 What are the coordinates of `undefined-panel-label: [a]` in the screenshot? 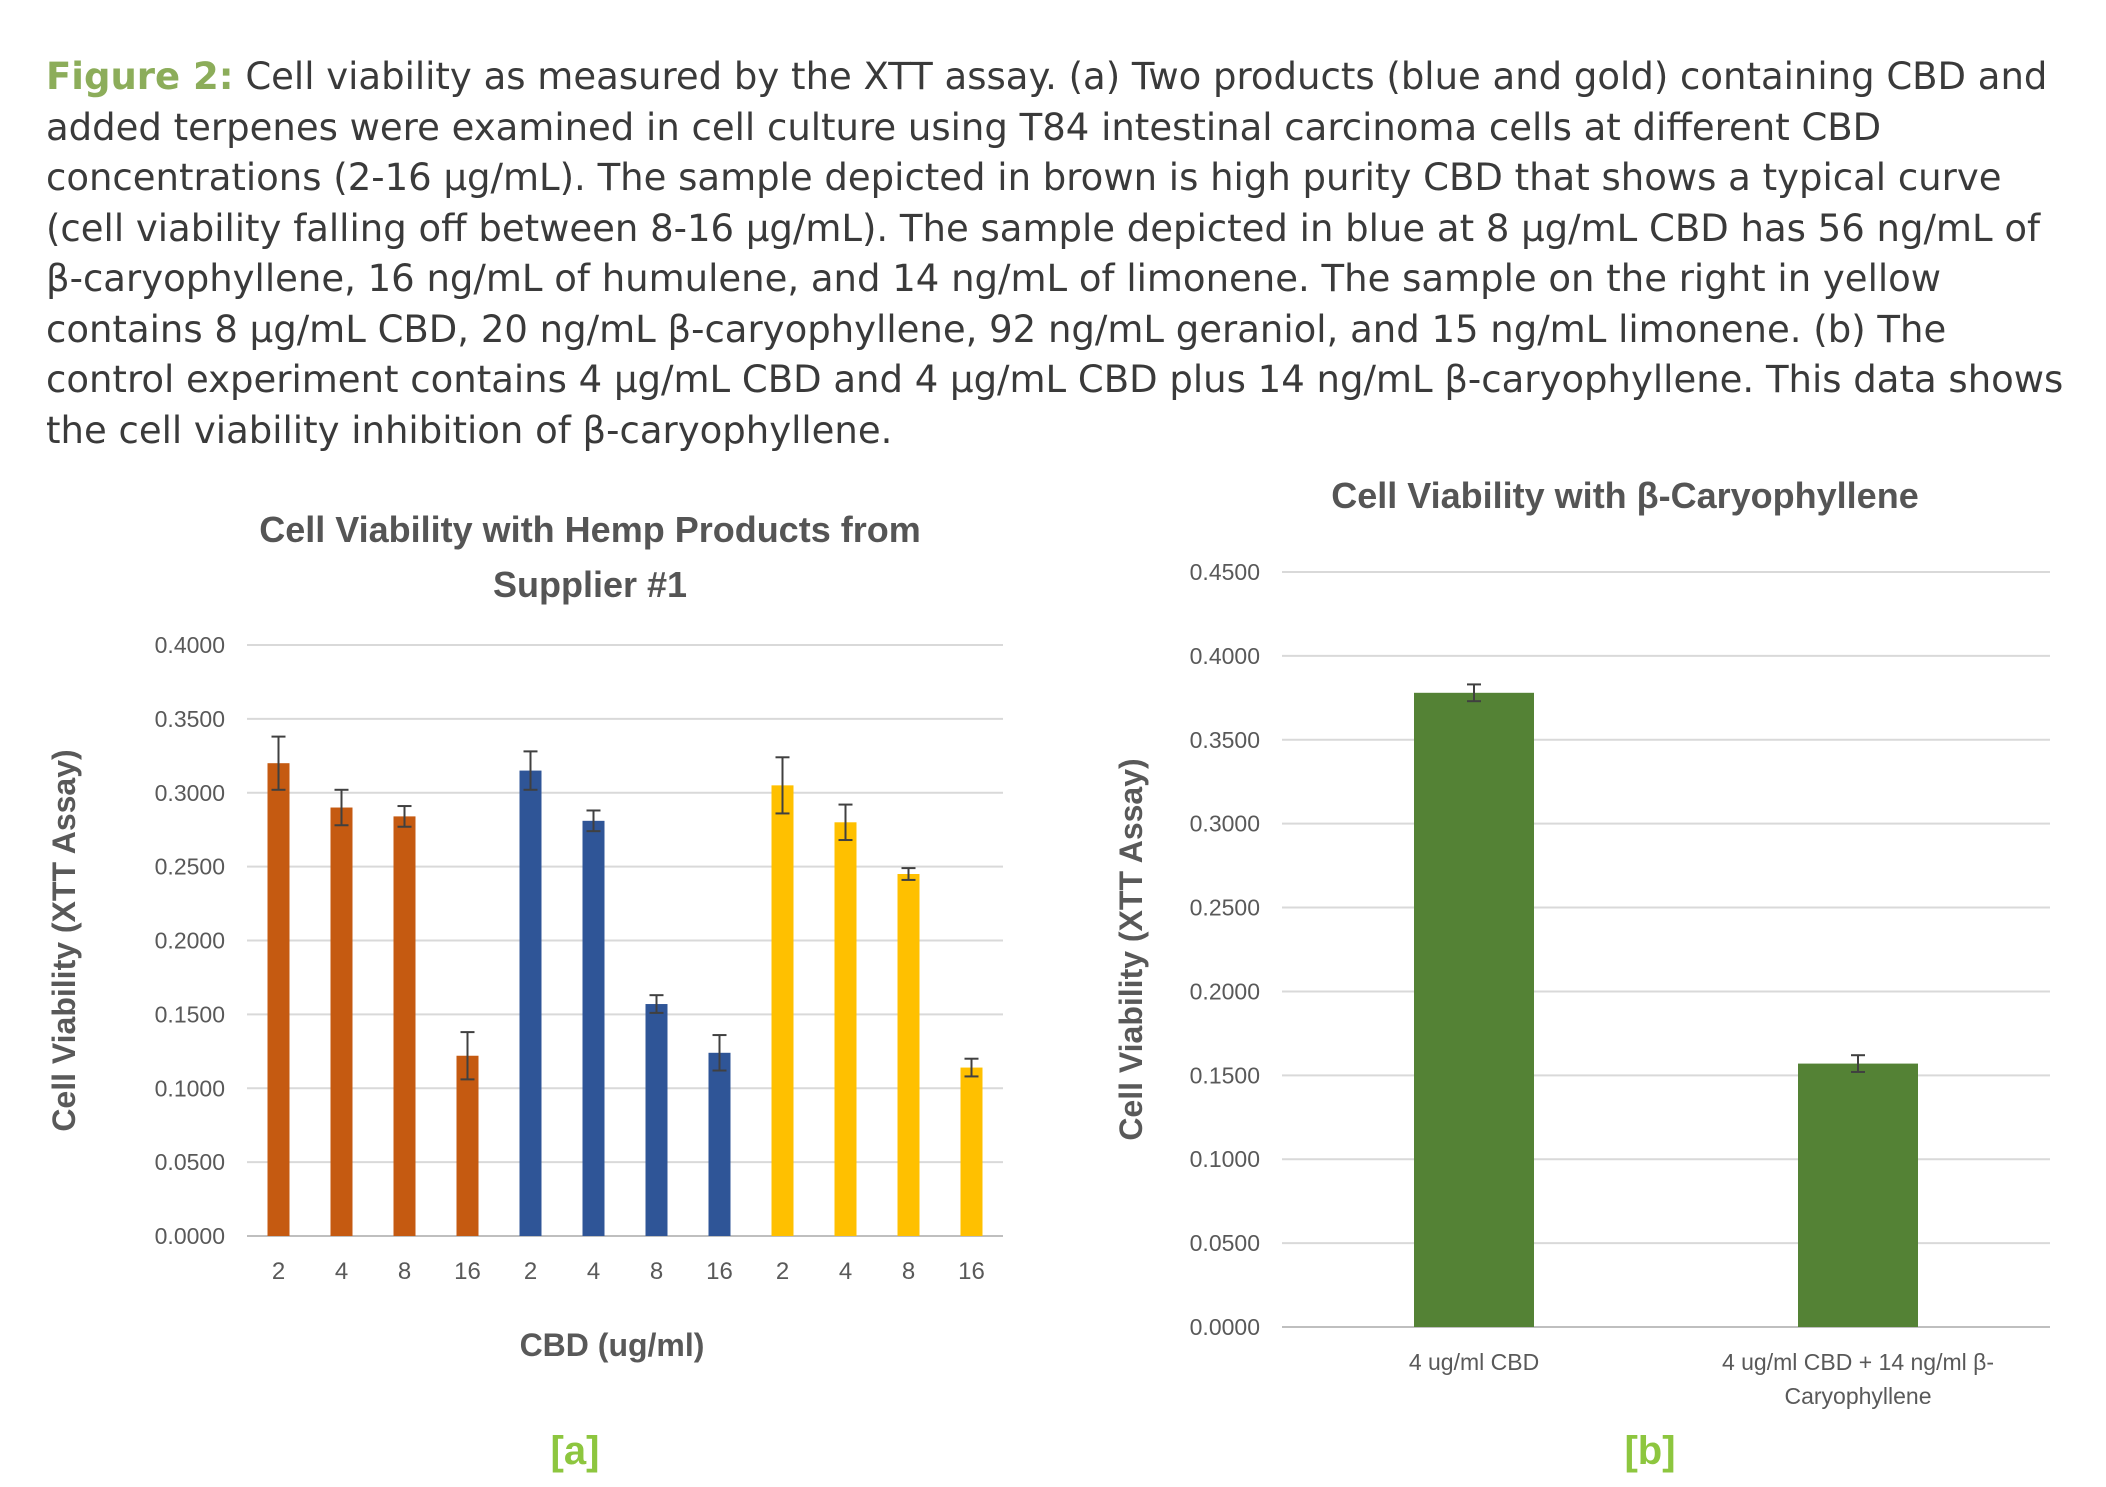 It's located at (575, 1451).